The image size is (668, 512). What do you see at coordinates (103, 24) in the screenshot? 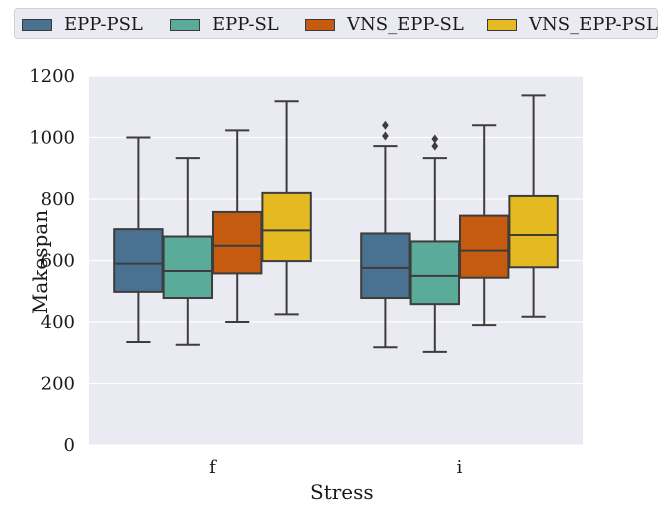
I see `legend-label-epp-psl: EPP-PSL` at bounding box center [103, 24].